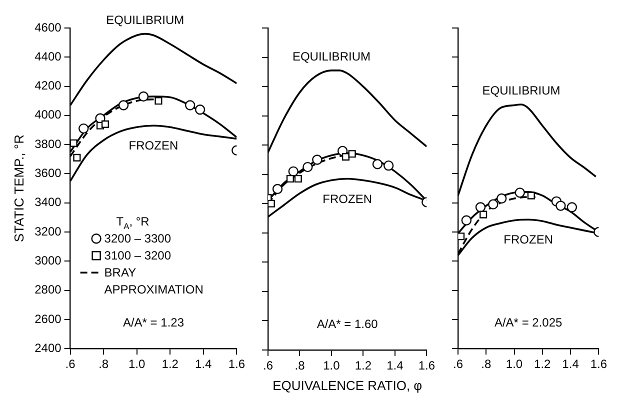 The width and height of the screenshot is (621, 407). What do you see at coordinates (48, 347) in the screenshot?
I see `y-tick-label: 2400` at bounding box center [48, 347].